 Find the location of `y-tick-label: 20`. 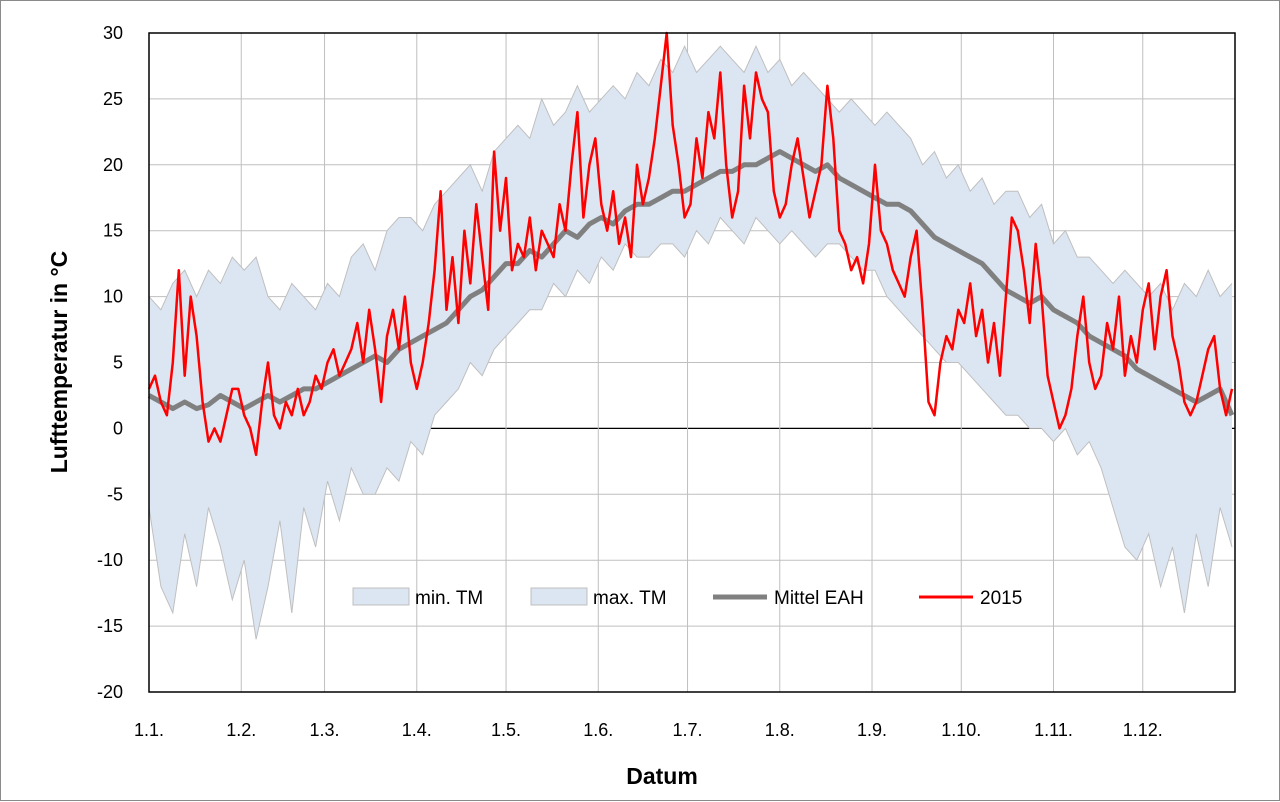

y-tick-label: 20 is located at coordinates (113, 165).